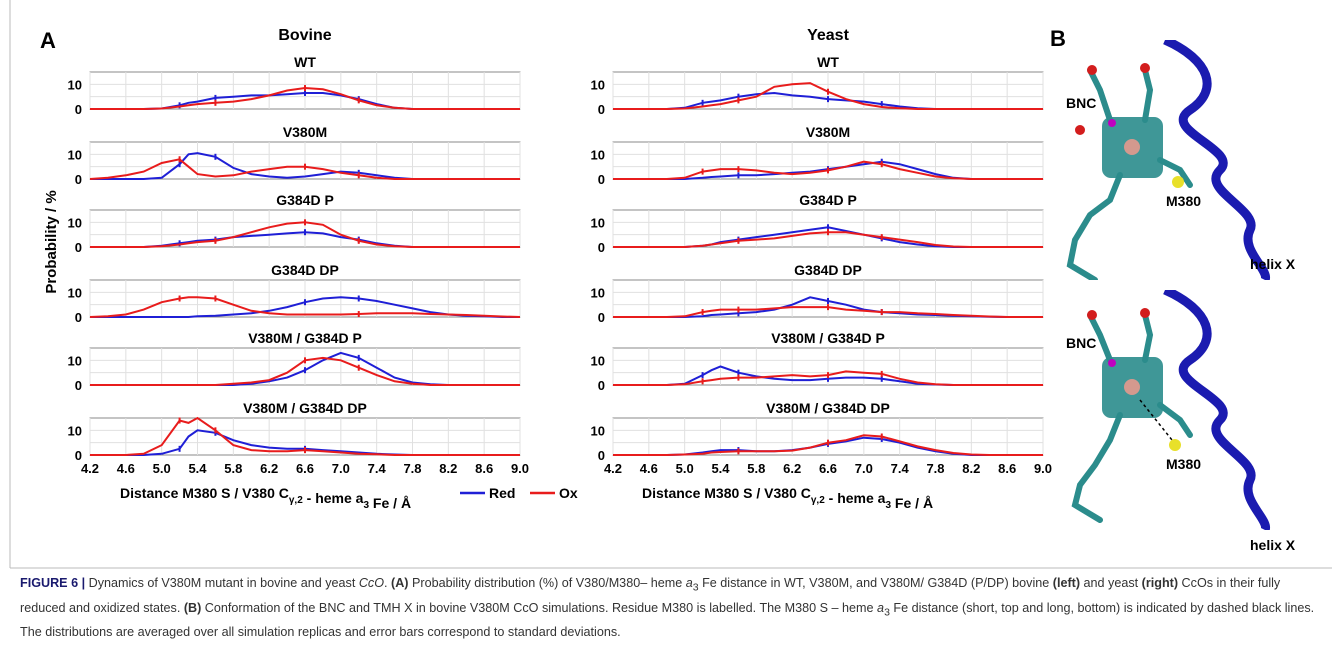  Describe the element at coordinates (1273, 264) in the screenshot. I see `label-helix-top: helix X` at that location.